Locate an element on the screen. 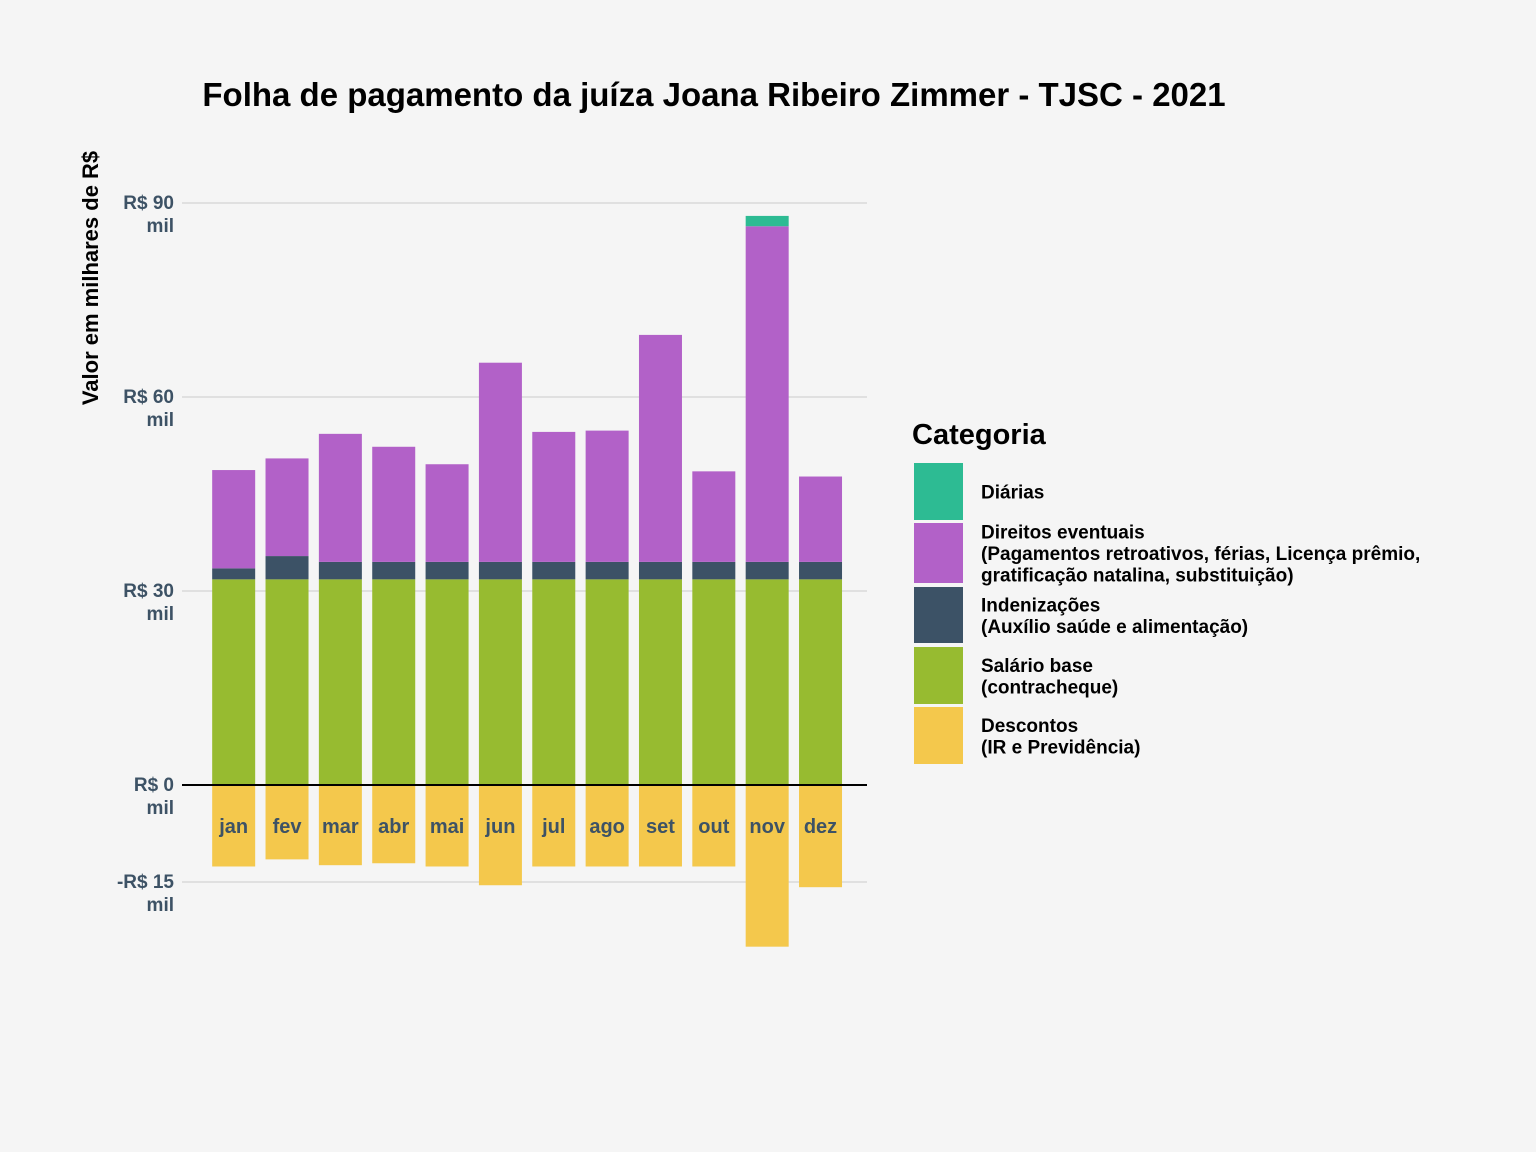 The image size is (1536, 1152). y-tick-value: R$ 60 is located at coordinates (148, 397).